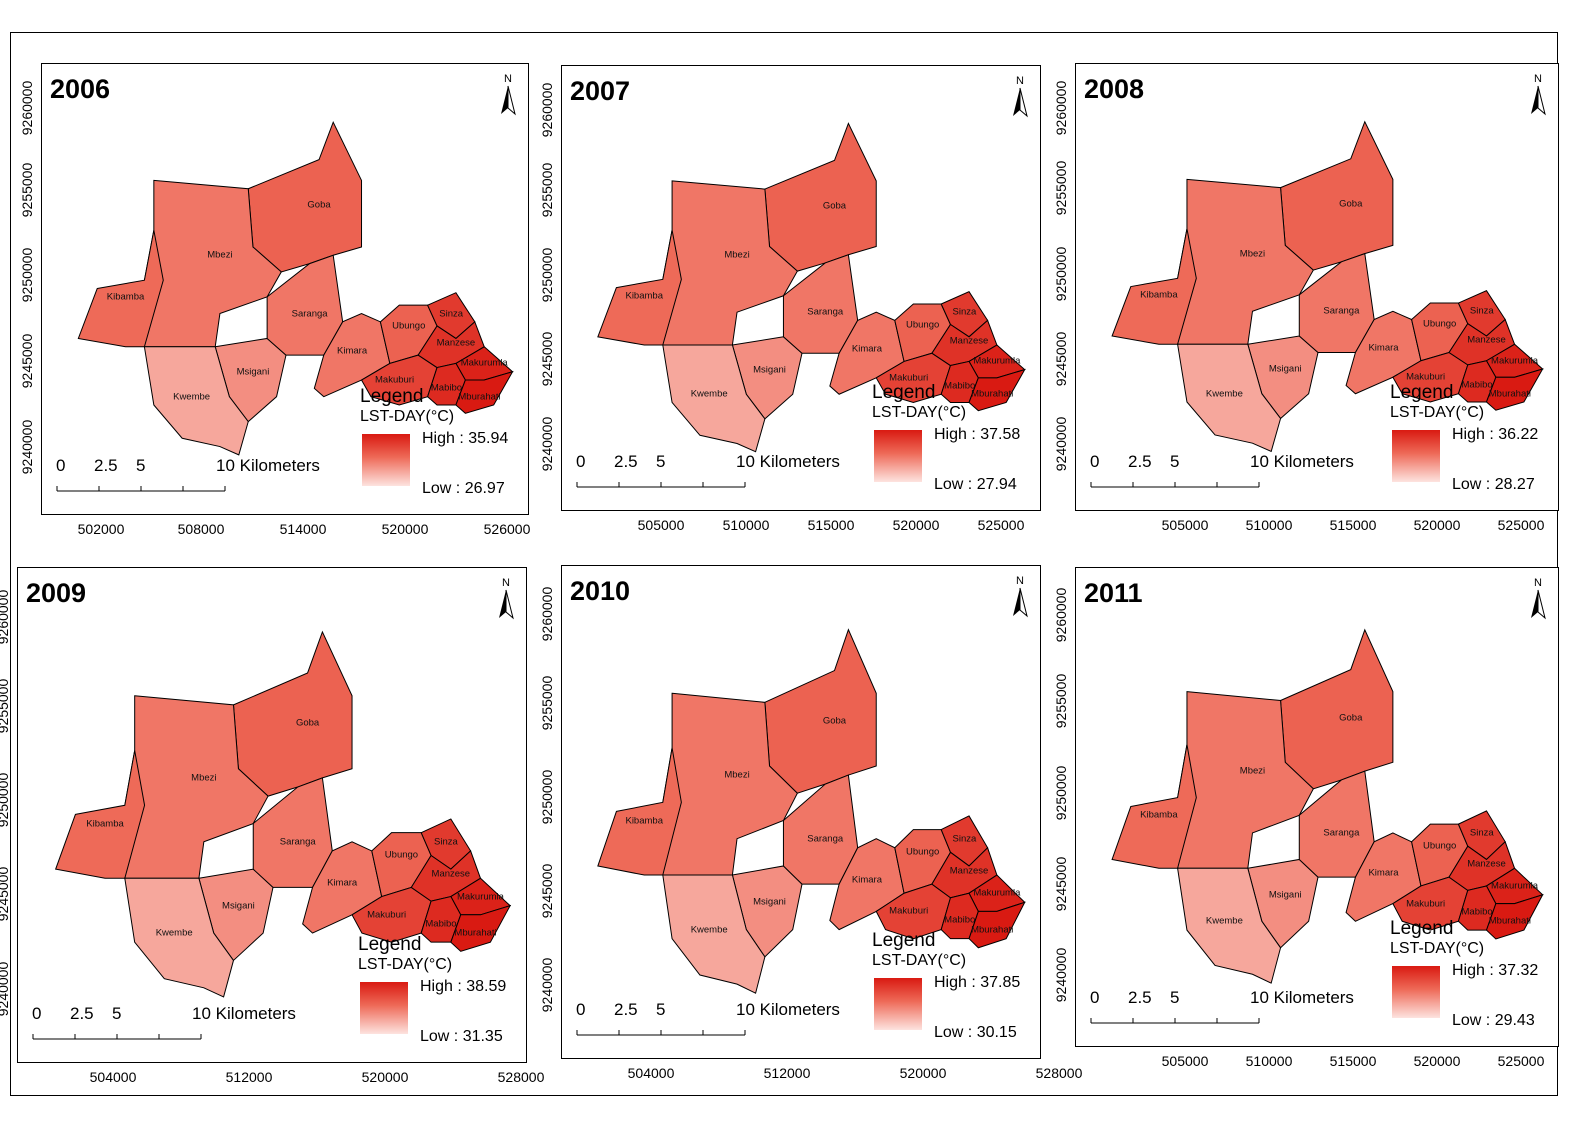 The height and width of the screenshot is (1123, 1587). What do you see at coordinates (1061, 615) in the screenshot?
I see `y-tick-label: 9260000` at bounding box center [1061, 615].